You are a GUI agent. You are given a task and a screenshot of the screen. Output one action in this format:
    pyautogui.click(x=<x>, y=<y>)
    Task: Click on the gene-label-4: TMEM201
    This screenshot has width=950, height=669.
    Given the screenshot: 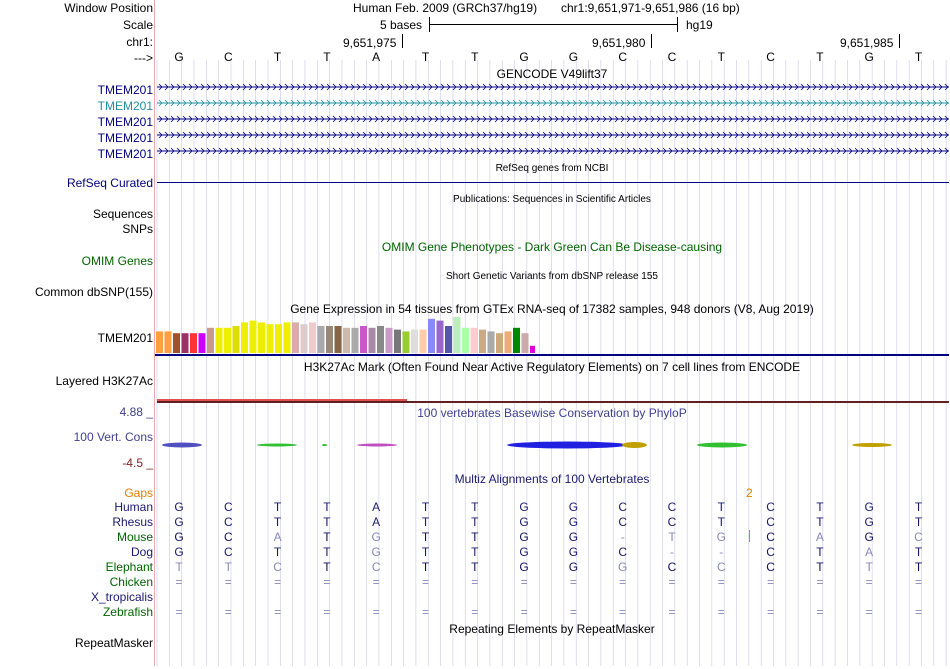 What is the action you would take?
    pyautogui.click(x=125, y=138)
    